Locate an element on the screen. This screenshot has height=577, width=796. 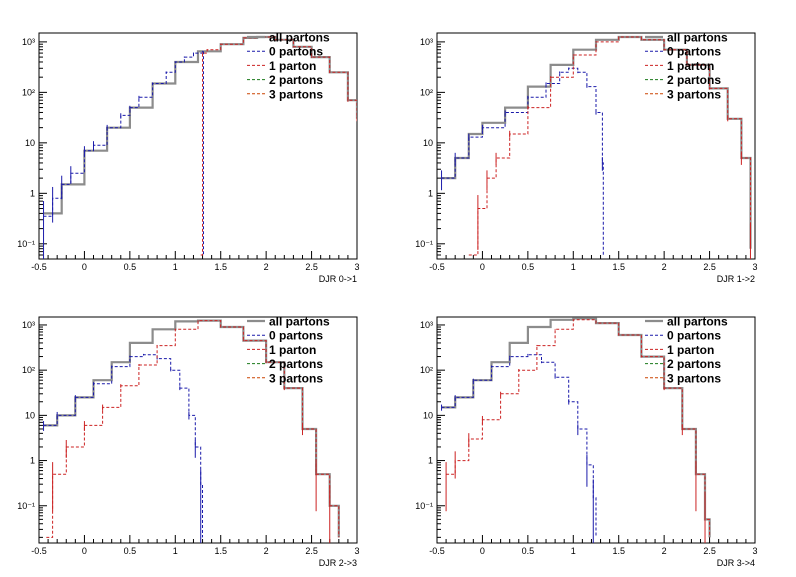
x-axis-label: DJR 0->1 is located at coordinates (338, 279).